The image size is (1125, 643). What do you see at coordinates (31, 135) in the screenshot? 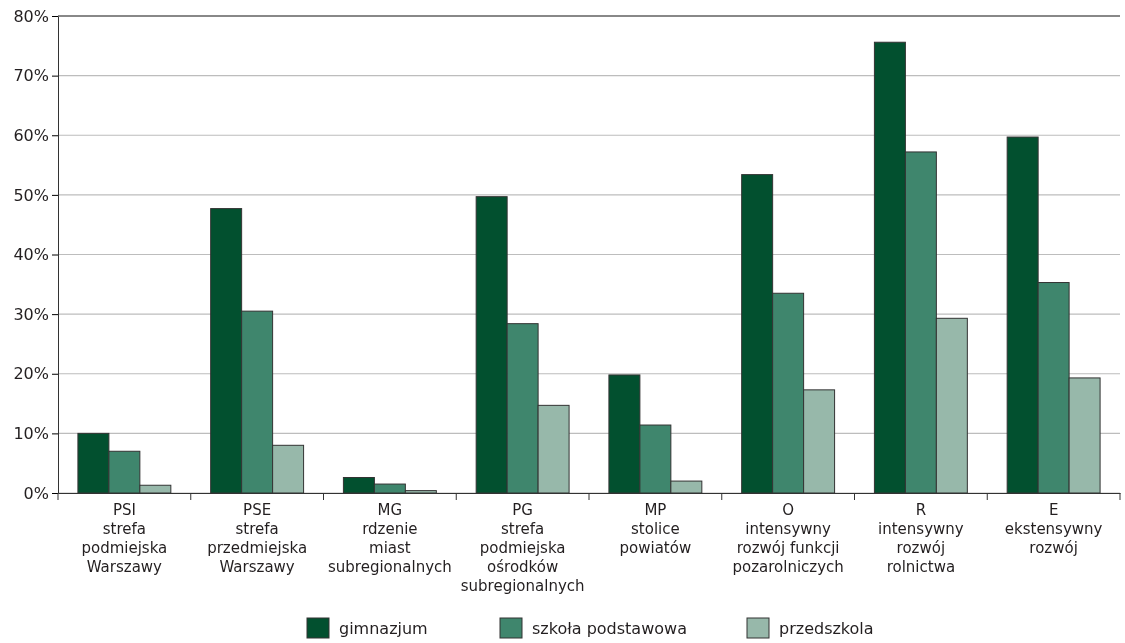
I see `y-tick-label: 60%` at bounding box center [31, 135].